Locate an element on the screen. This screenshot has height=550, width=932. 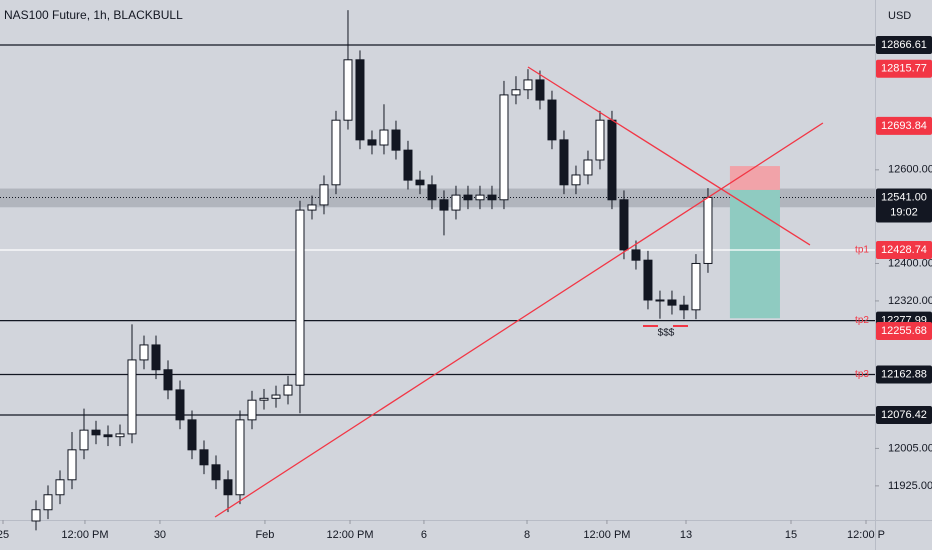
x-tick-label: 6 is located at coordinates (424, 535).